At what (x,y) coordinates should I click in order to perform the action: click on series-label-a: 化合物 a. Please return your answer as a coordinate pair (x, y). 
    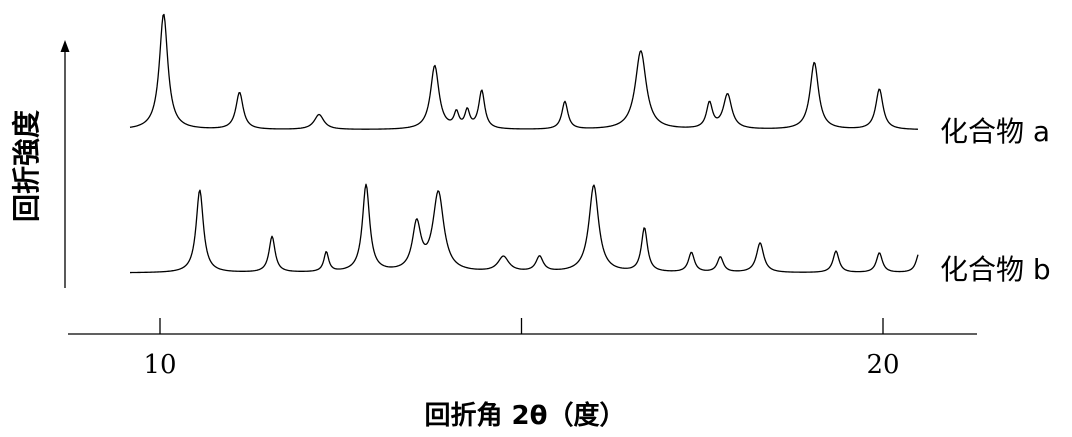
    Looking at the image, I should click on (995, 131).